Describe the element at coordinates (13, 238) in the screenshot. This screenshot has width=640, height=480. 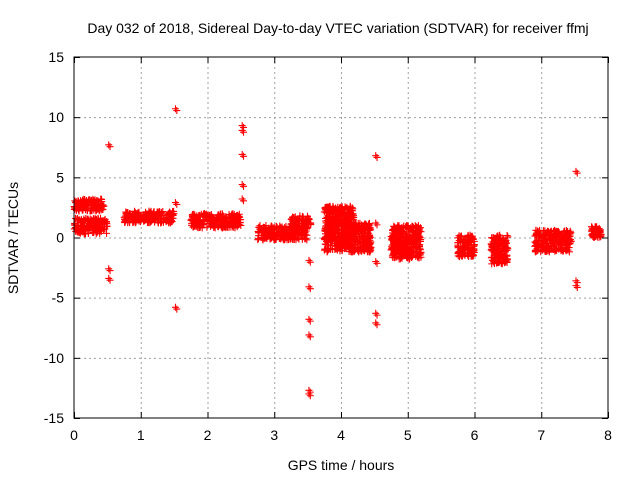
I see `y-axis-title: SDTVAR / TECUs` at that location.